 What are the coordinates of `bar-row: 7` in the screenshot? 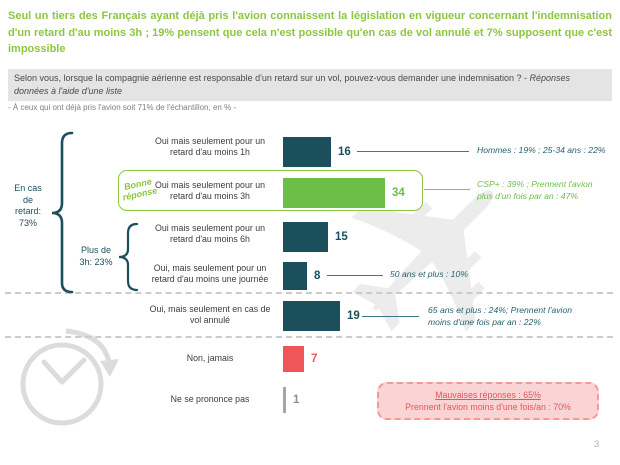 It's located at (300, 359).